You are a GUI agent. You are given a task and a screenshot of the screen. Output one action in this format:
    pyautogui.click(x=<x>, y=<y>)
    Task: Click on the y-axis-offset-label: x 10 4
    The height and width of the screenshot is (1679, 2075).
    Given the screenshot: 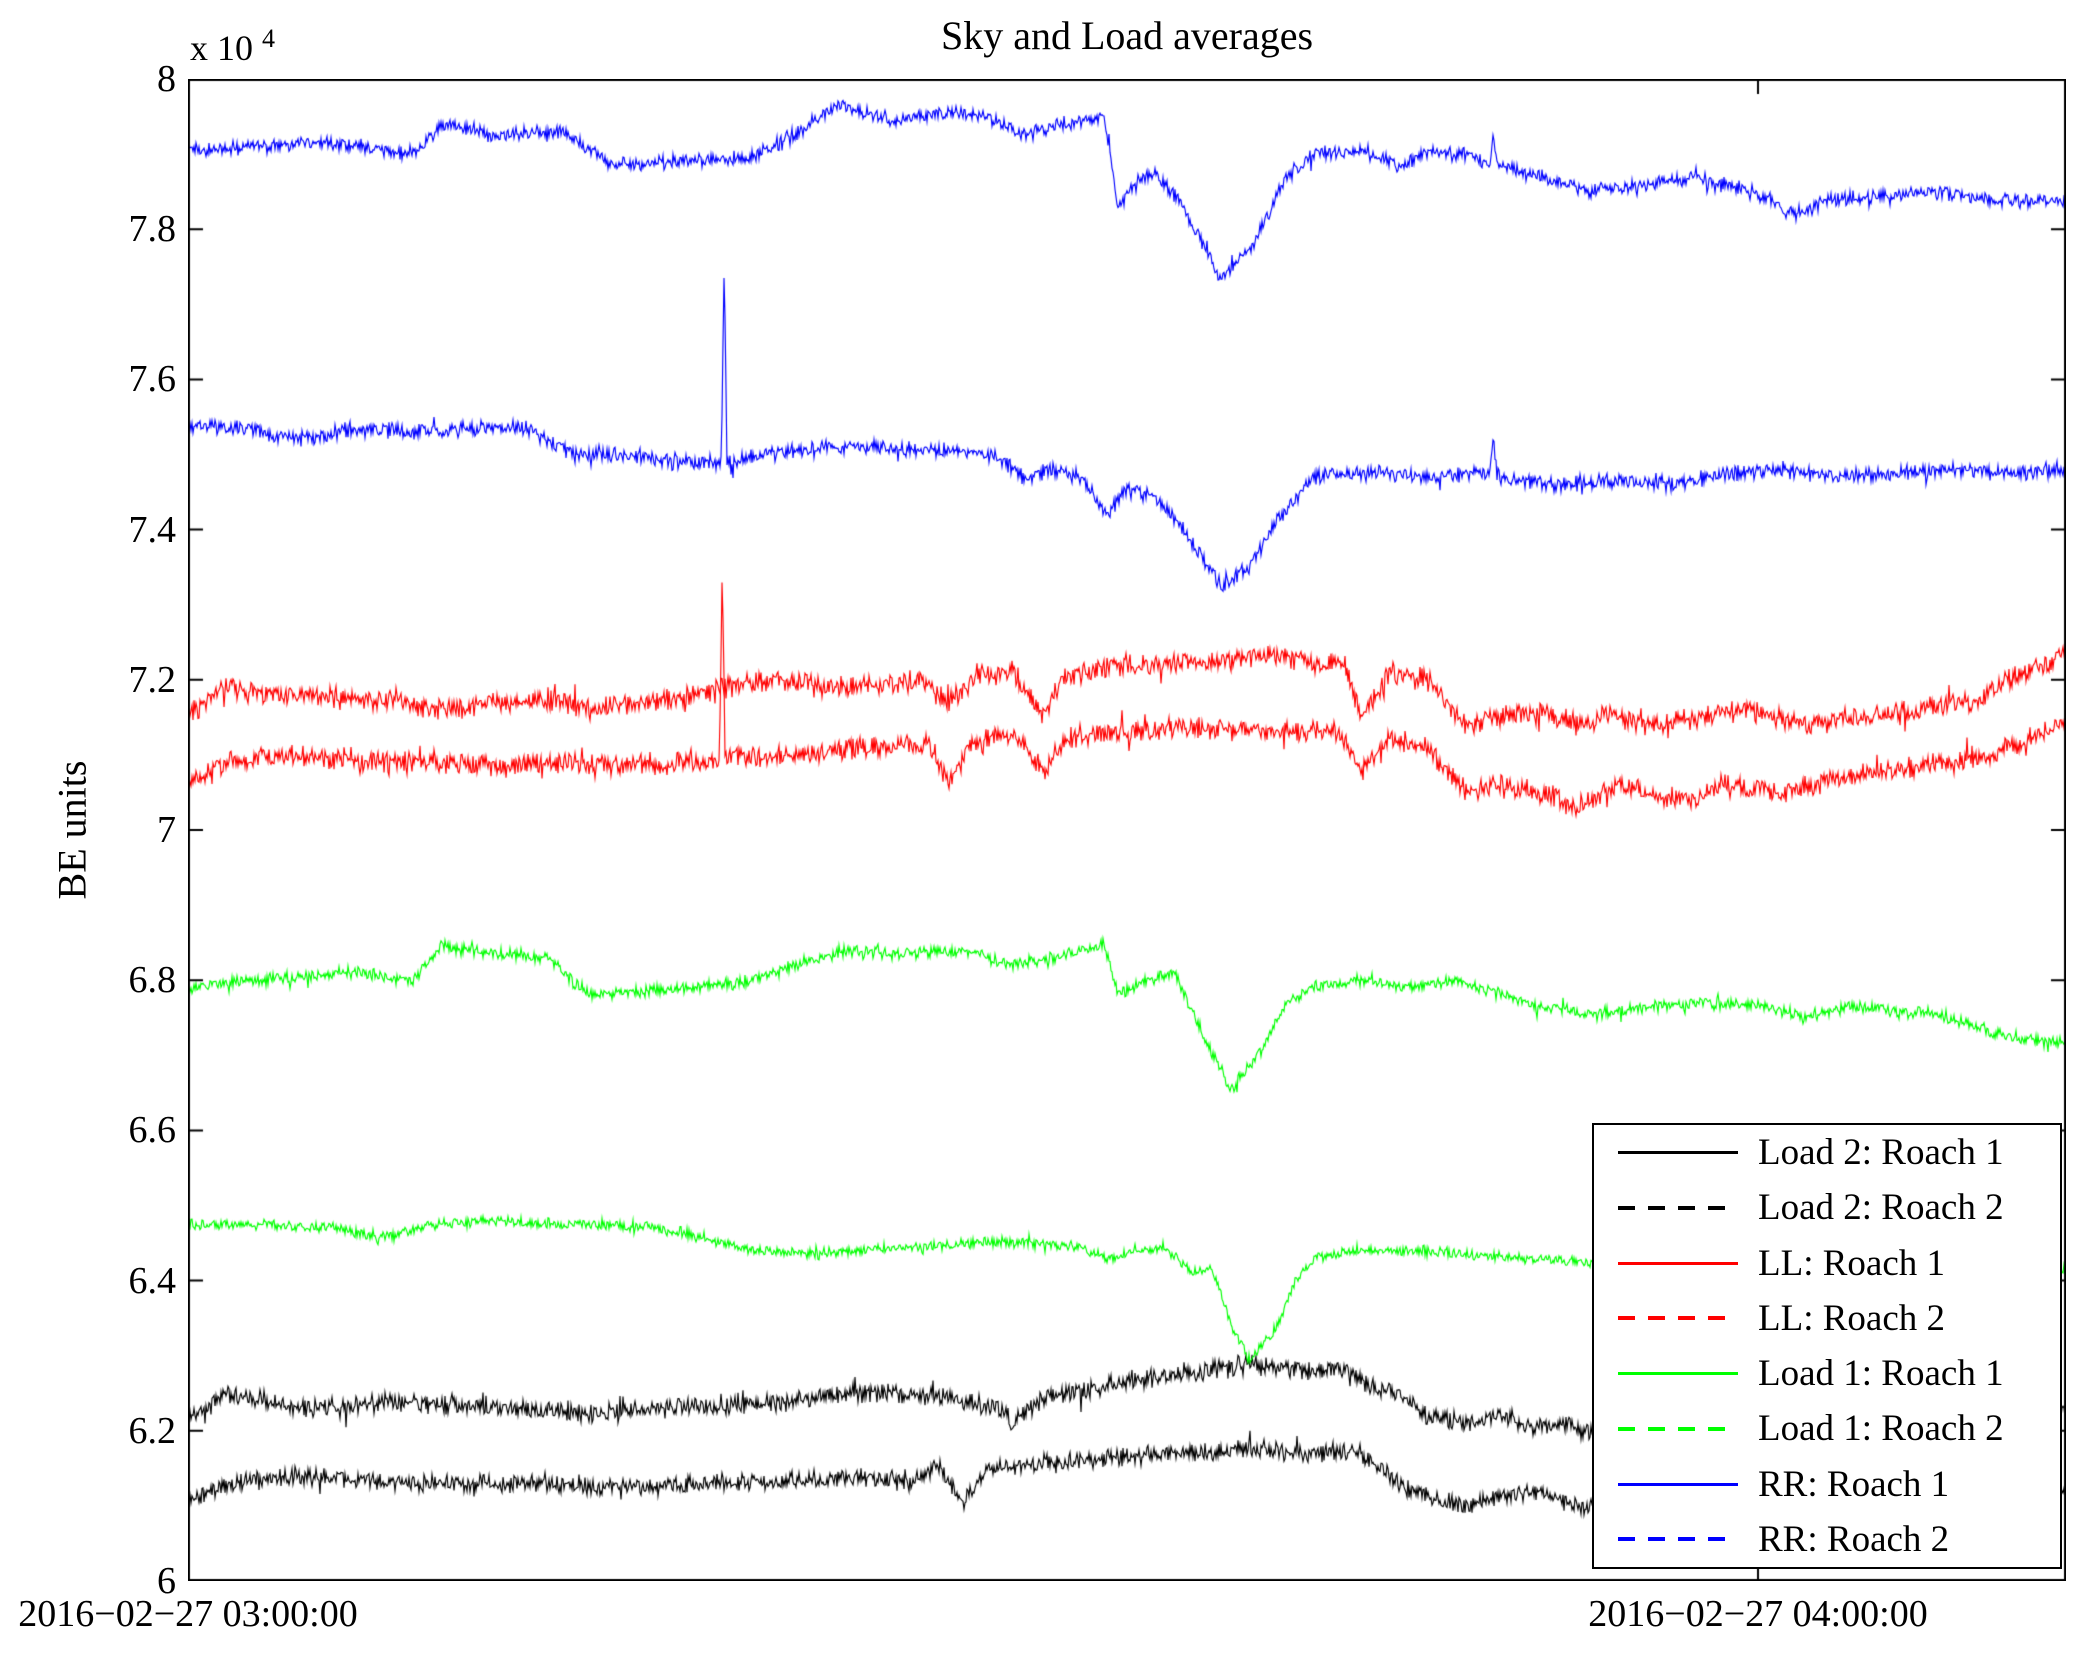 What is the action you would take?
    pyautogui.click(x=232, y=46)
    